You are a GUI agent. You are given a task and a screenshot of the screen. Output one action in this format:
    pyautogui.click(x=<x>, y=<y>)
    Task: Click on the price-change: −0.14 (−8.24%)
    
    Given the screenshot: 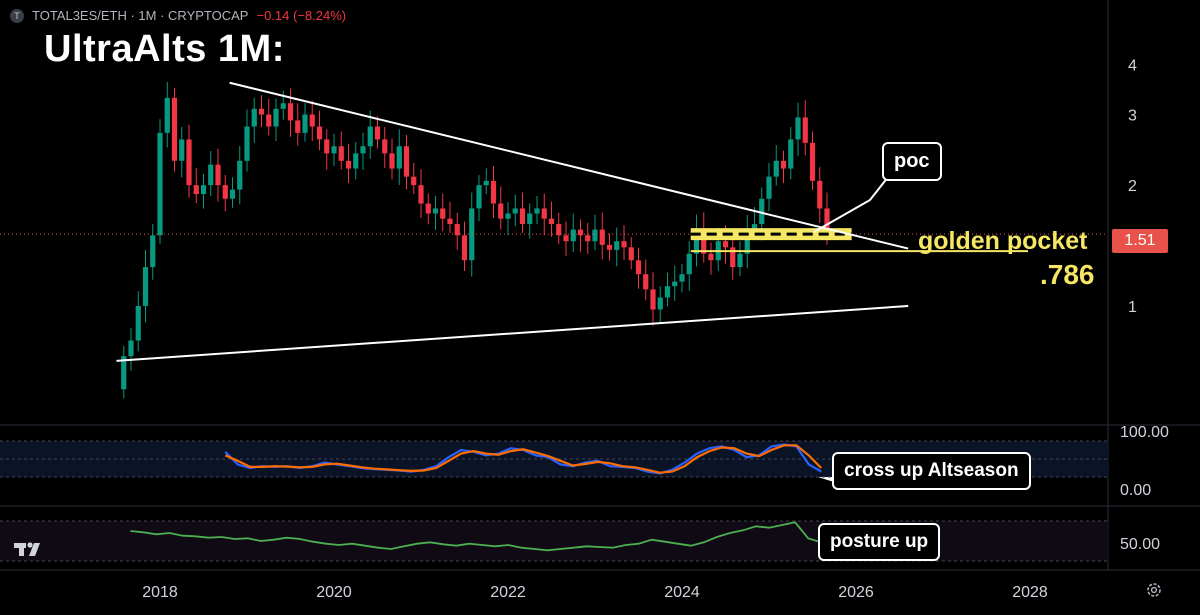 What is the action you would take?
    pyautogui.click(x=301, y=15)
    